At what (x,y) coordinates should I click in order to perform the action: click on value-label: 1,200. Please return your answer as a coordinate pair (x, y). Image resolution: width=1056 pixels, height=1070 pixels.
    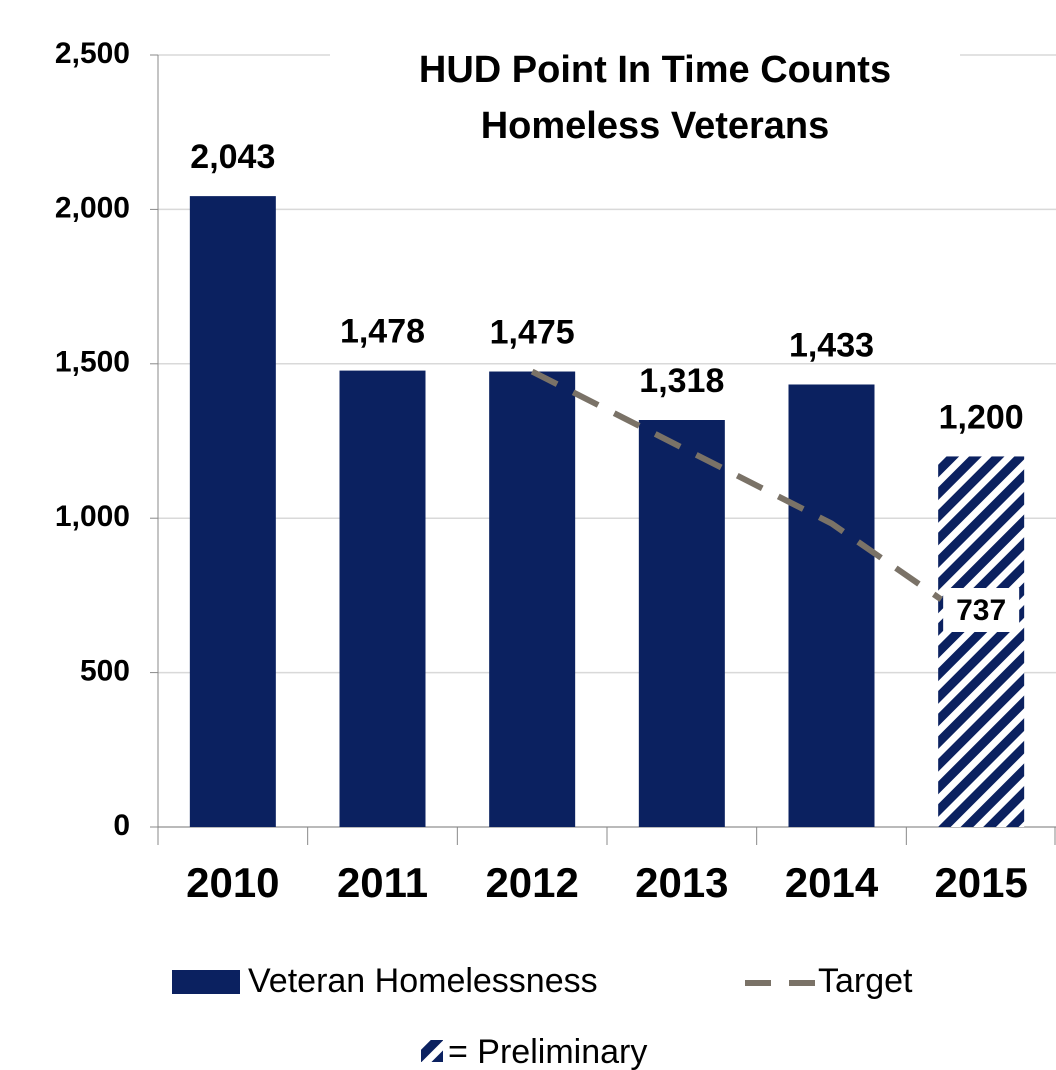
    Looking at the image, I should click on (981, 417).